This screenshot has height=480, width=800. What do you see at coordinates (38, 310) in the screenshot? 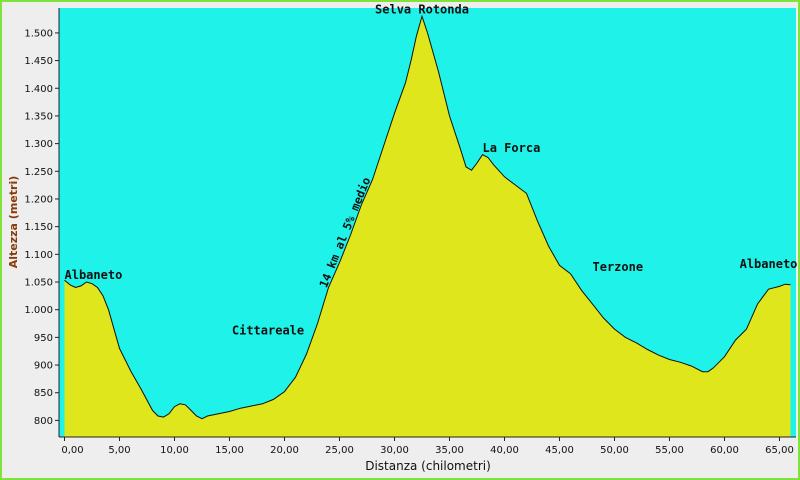
I see `y-tick-label: 1.000` at bounding box center [38, 310].